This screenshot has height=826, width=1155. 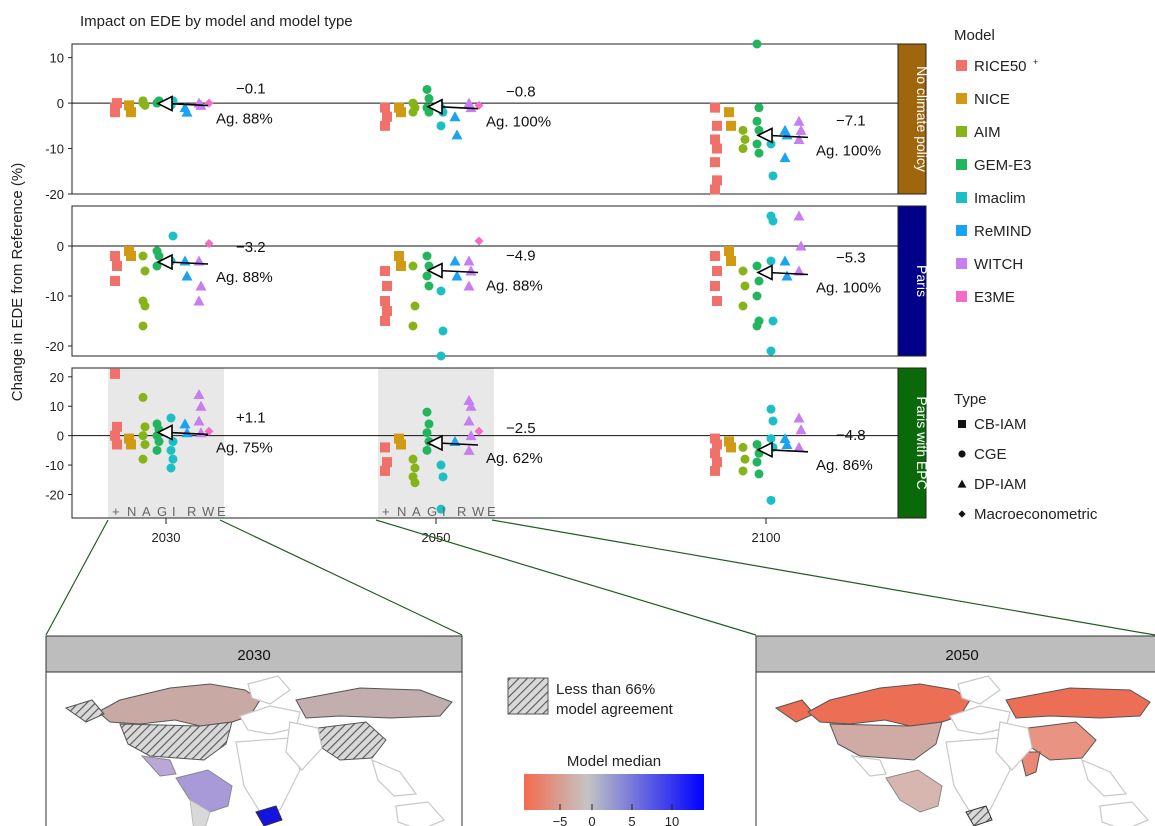 What do you see at coordinates (851, 435) in the screenshot?
I see `median-label: −4.8` at bounding box center [851, 435].